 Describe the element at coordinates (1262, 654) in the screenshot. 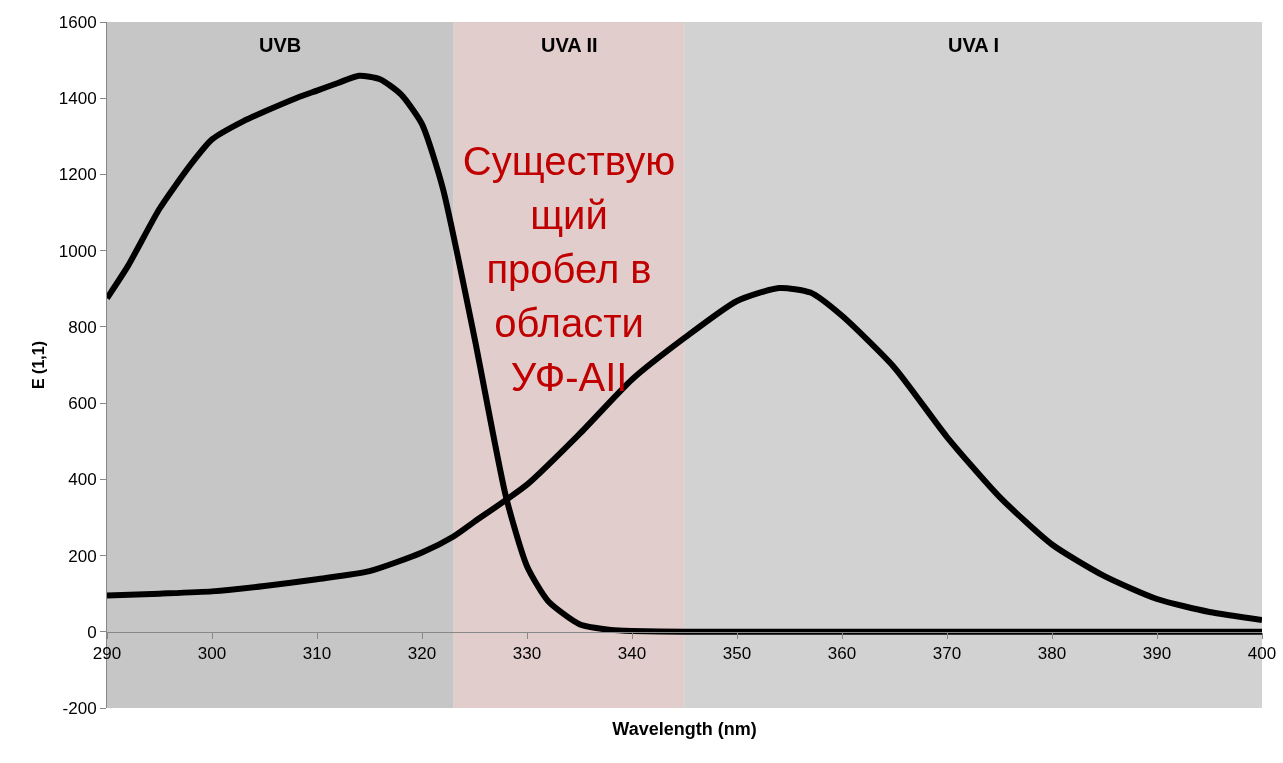

I see `x-tick-label: 400` at that location.